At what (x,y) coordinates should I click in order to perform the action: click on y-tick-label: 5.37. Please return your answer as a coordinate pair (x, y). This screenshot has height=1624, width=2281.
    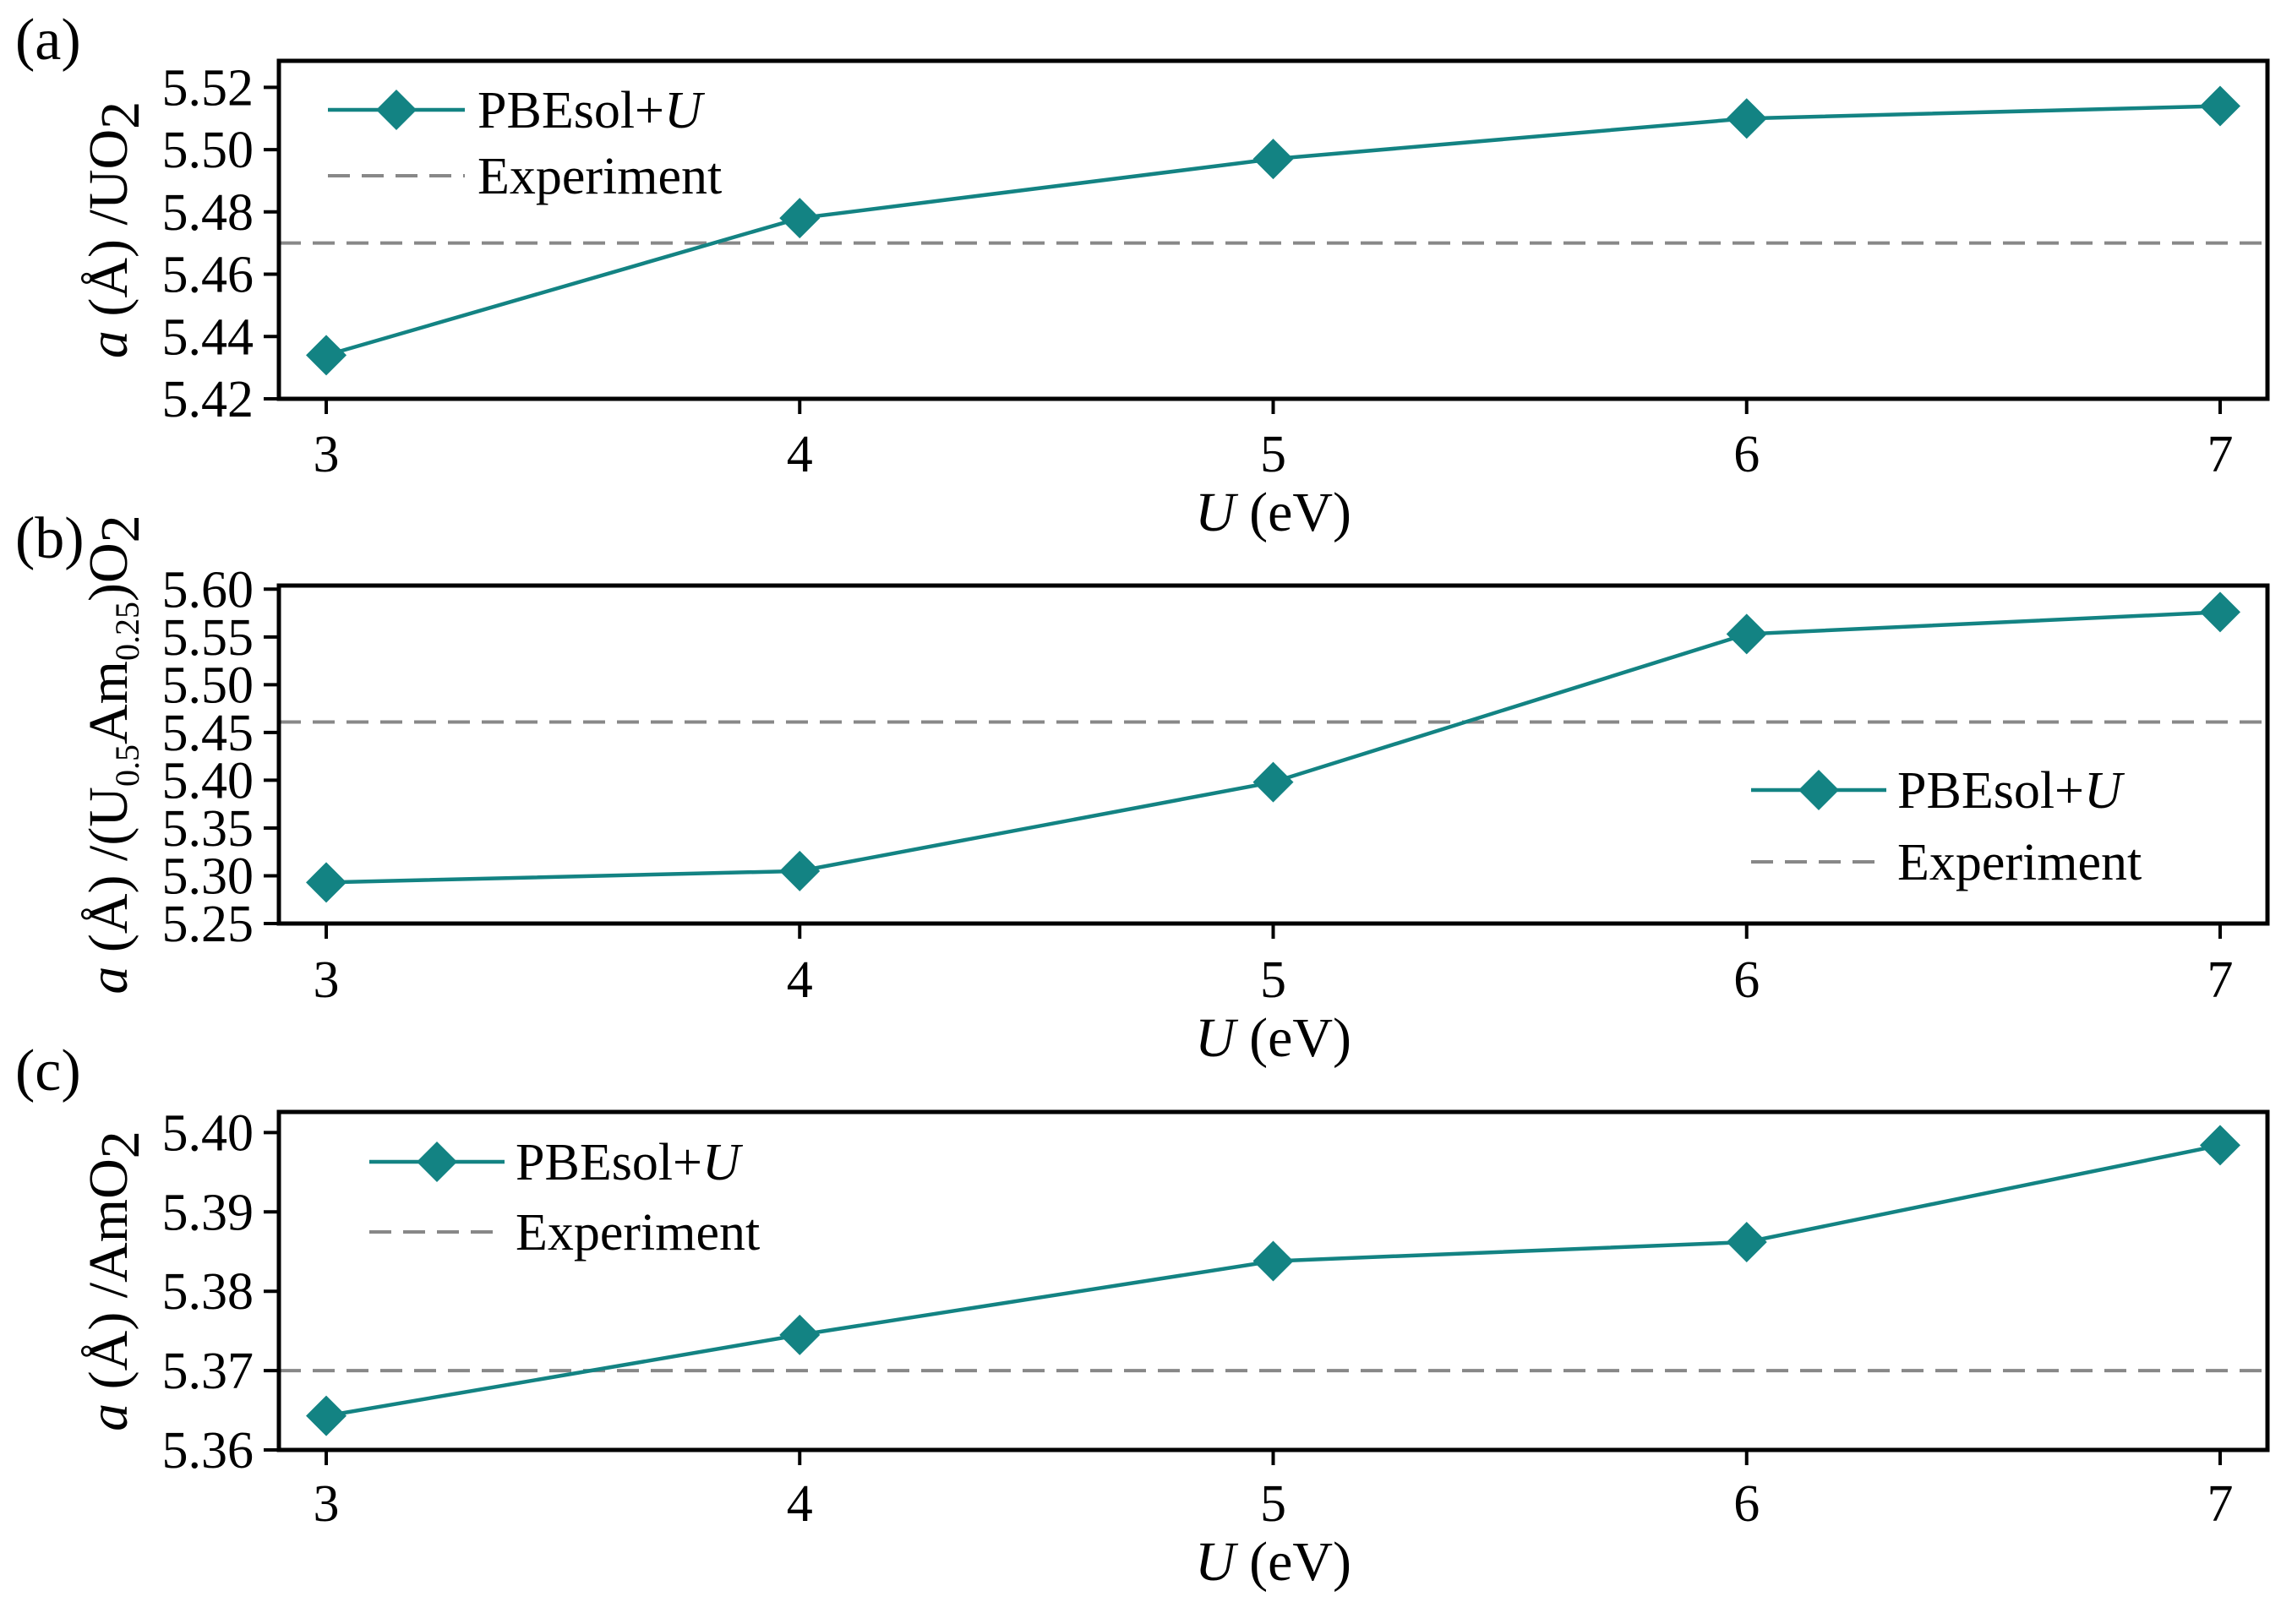
    Looking at the image, I should click on (208, 1371).